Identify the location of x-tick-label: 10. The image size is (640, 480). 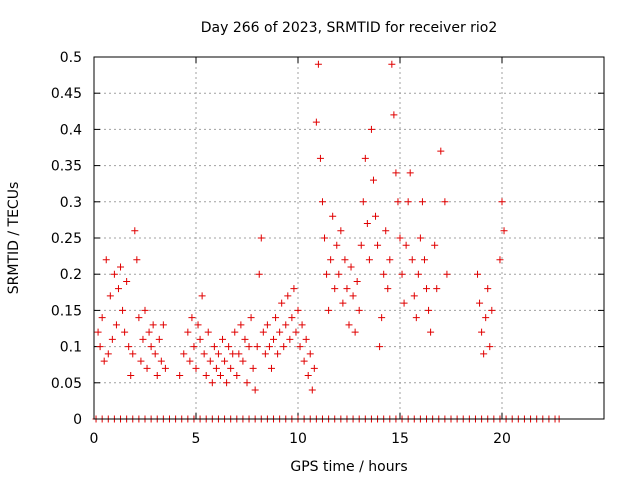
(298, 439).